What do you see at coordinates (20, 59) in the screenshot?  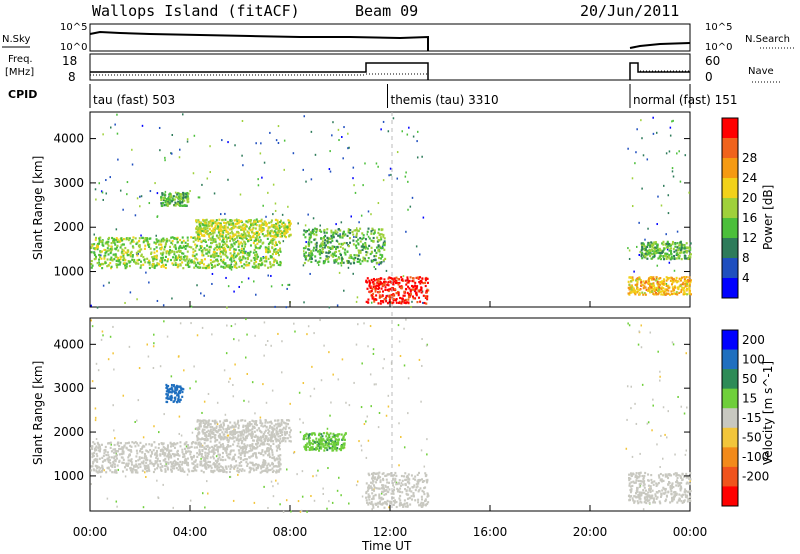 I see `freq-label: Freq.` at bounding box center [20, 59].